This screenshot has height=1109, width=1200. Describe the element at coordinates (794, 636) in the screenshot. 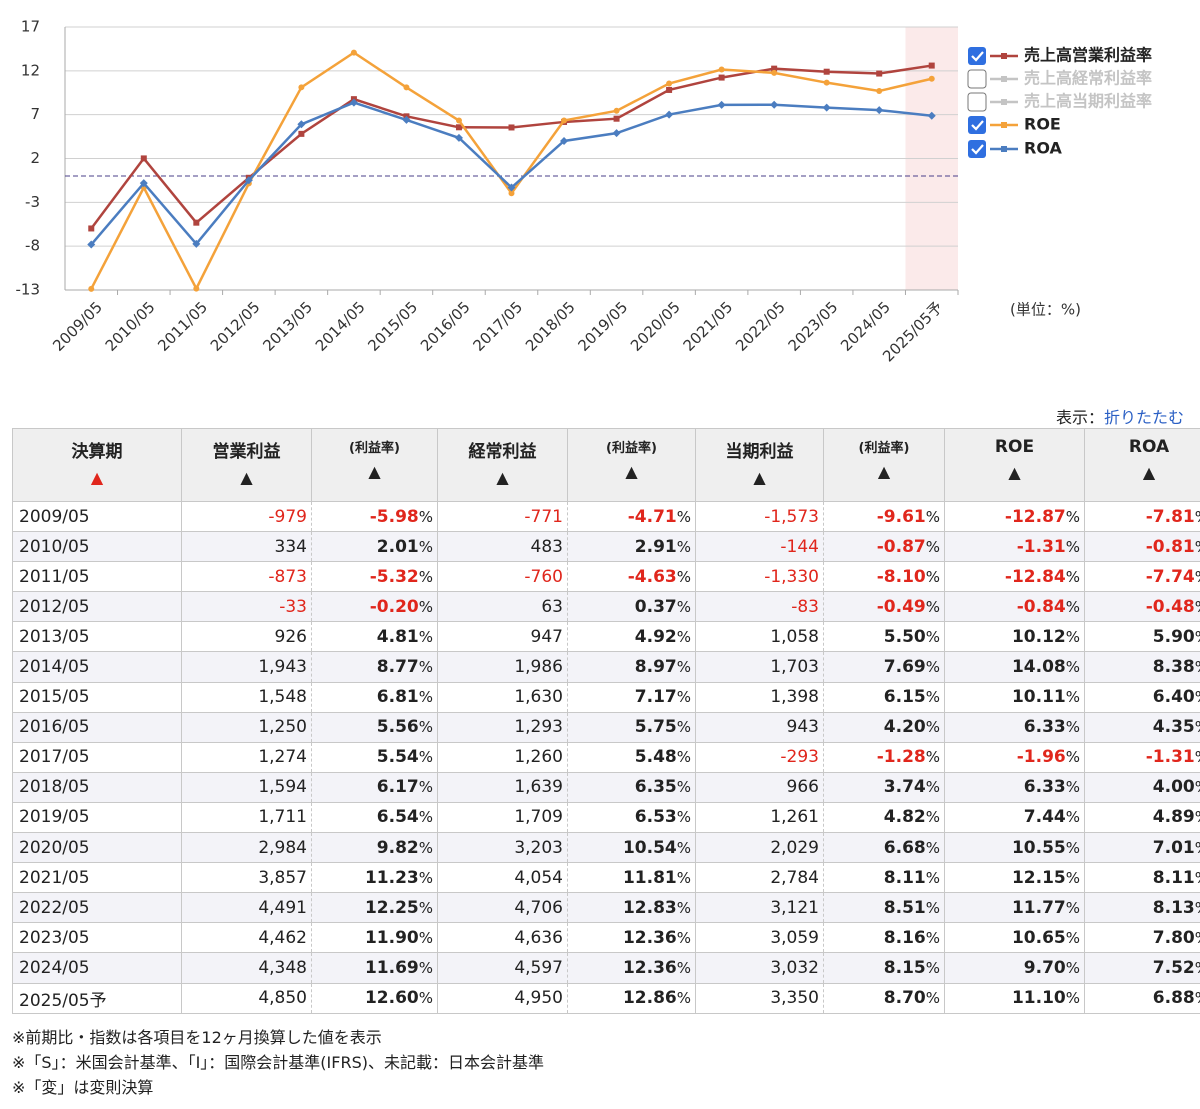

I see `cell-value: 1,058` at that location.